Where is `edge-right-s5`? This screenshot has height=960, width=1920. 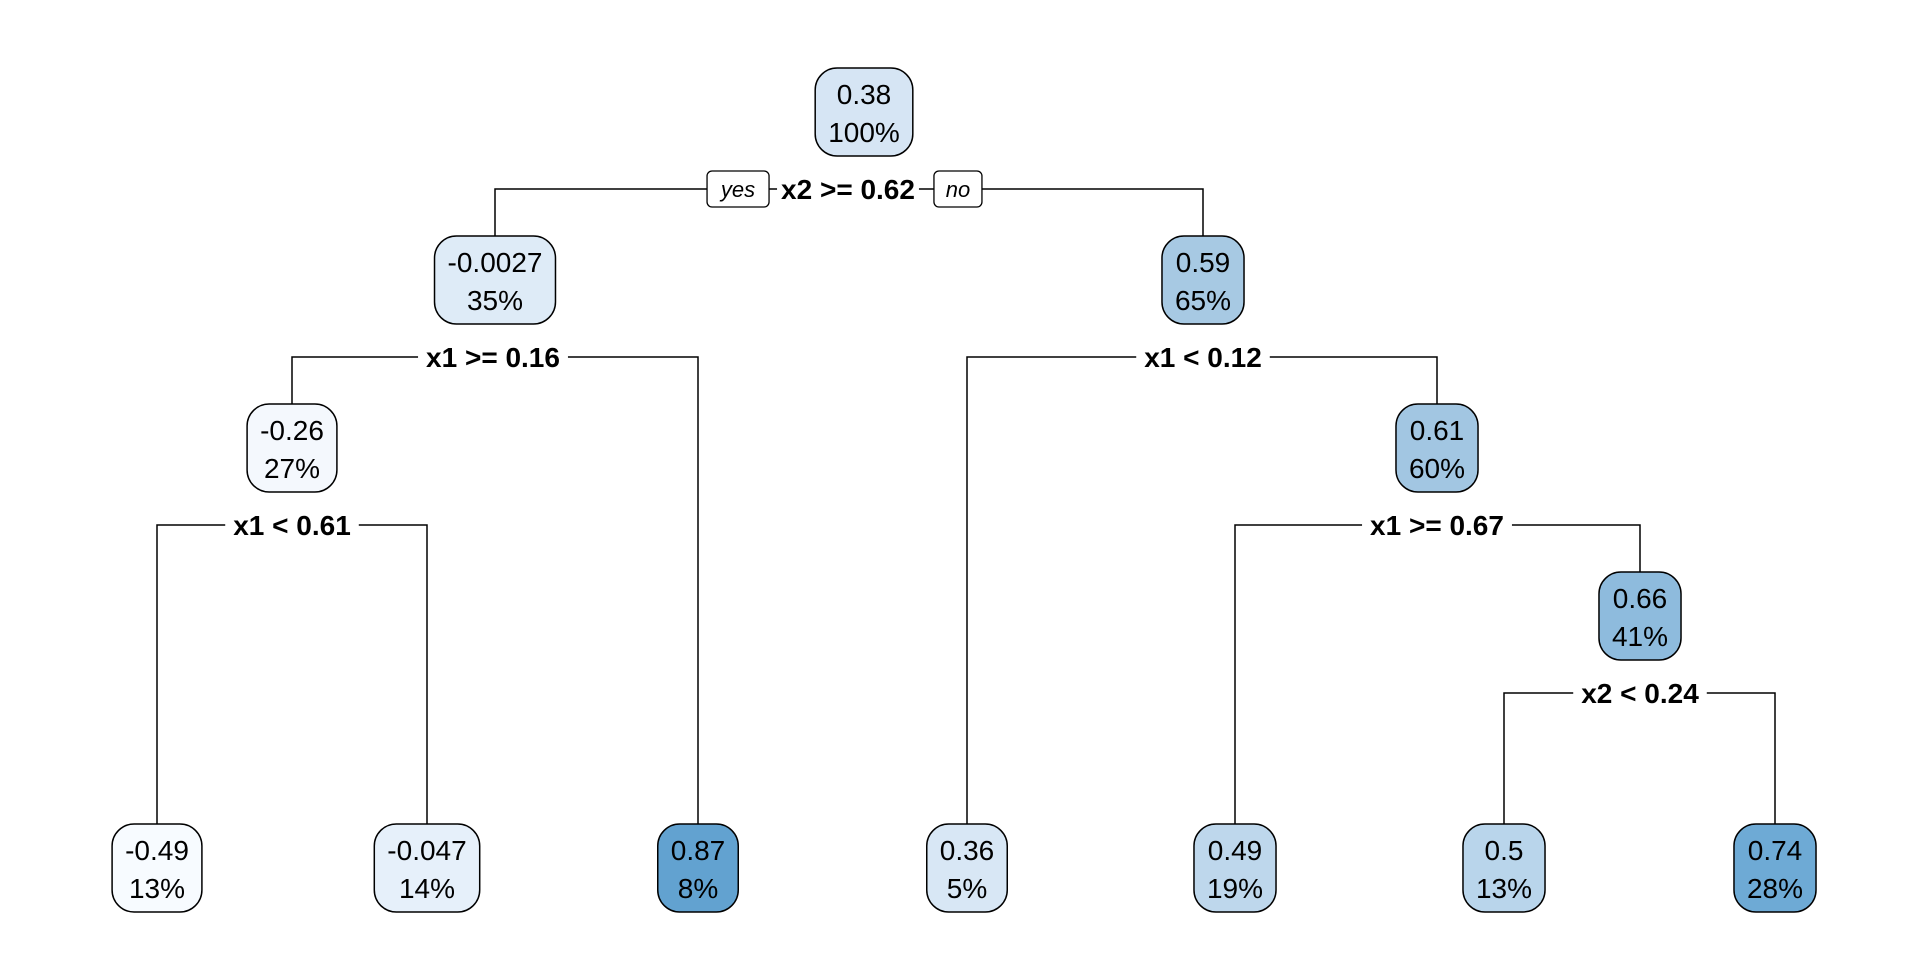 edge-right-s5 is located at coordinates (1576, 548).